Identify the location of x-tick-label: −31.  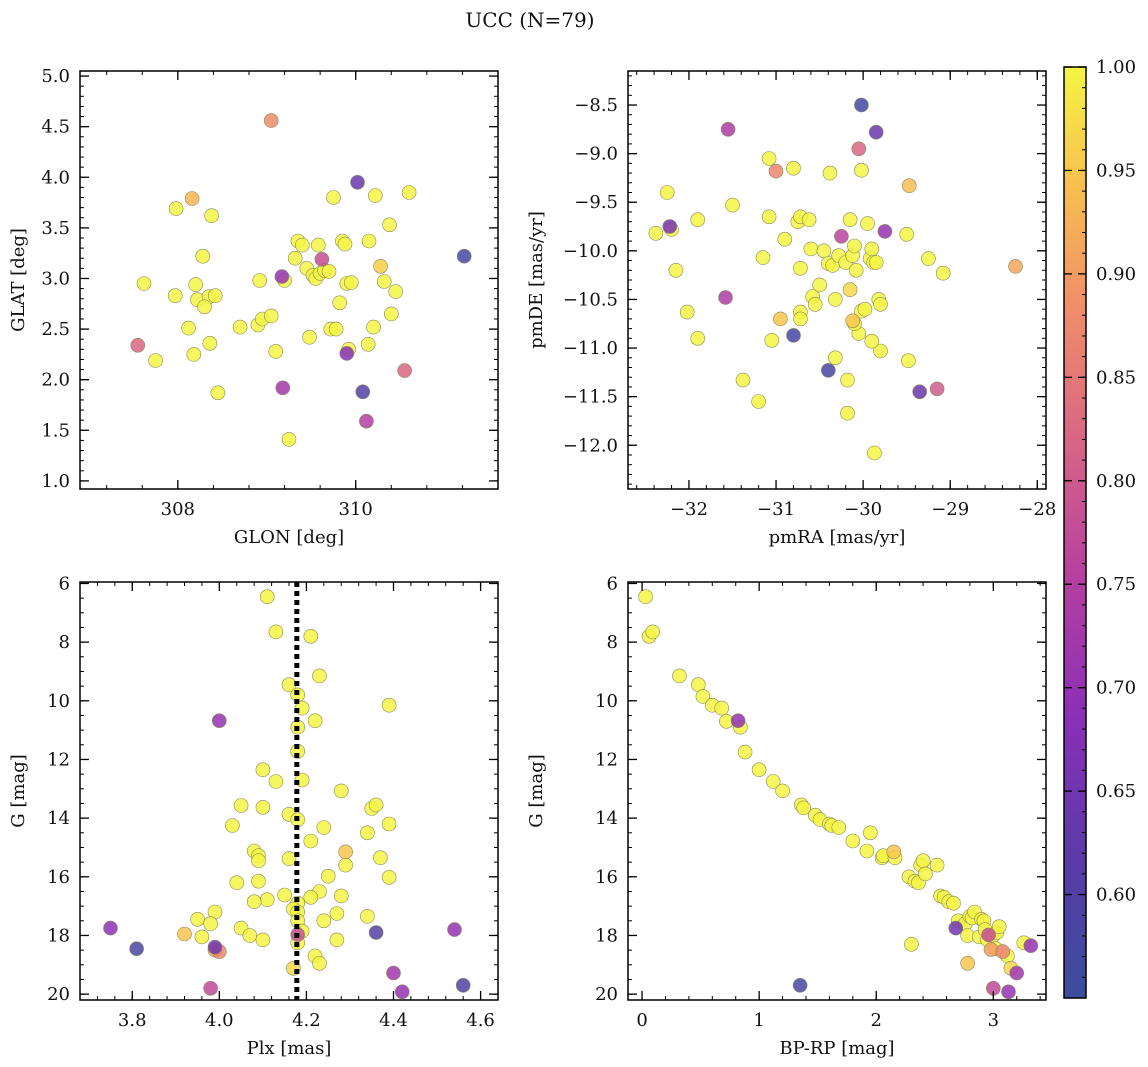
(776, 509).